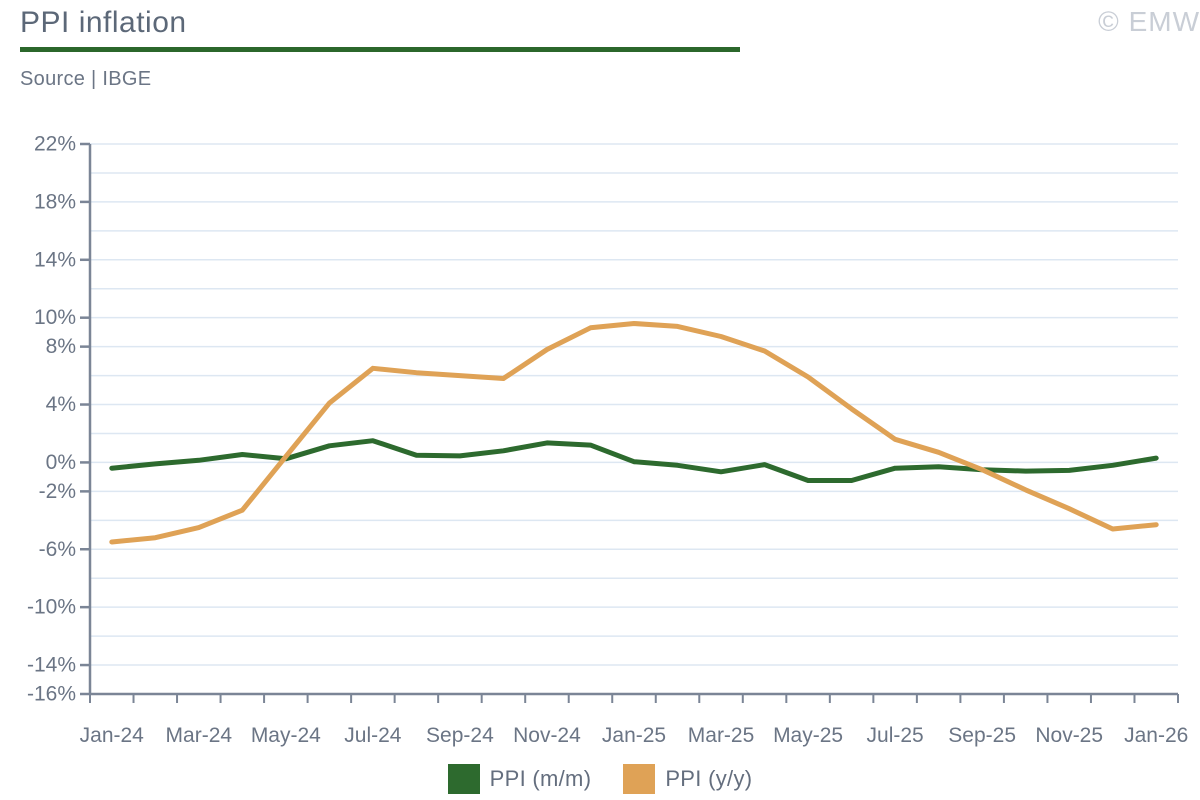  I want to click on title-underline, so click(380, 49).